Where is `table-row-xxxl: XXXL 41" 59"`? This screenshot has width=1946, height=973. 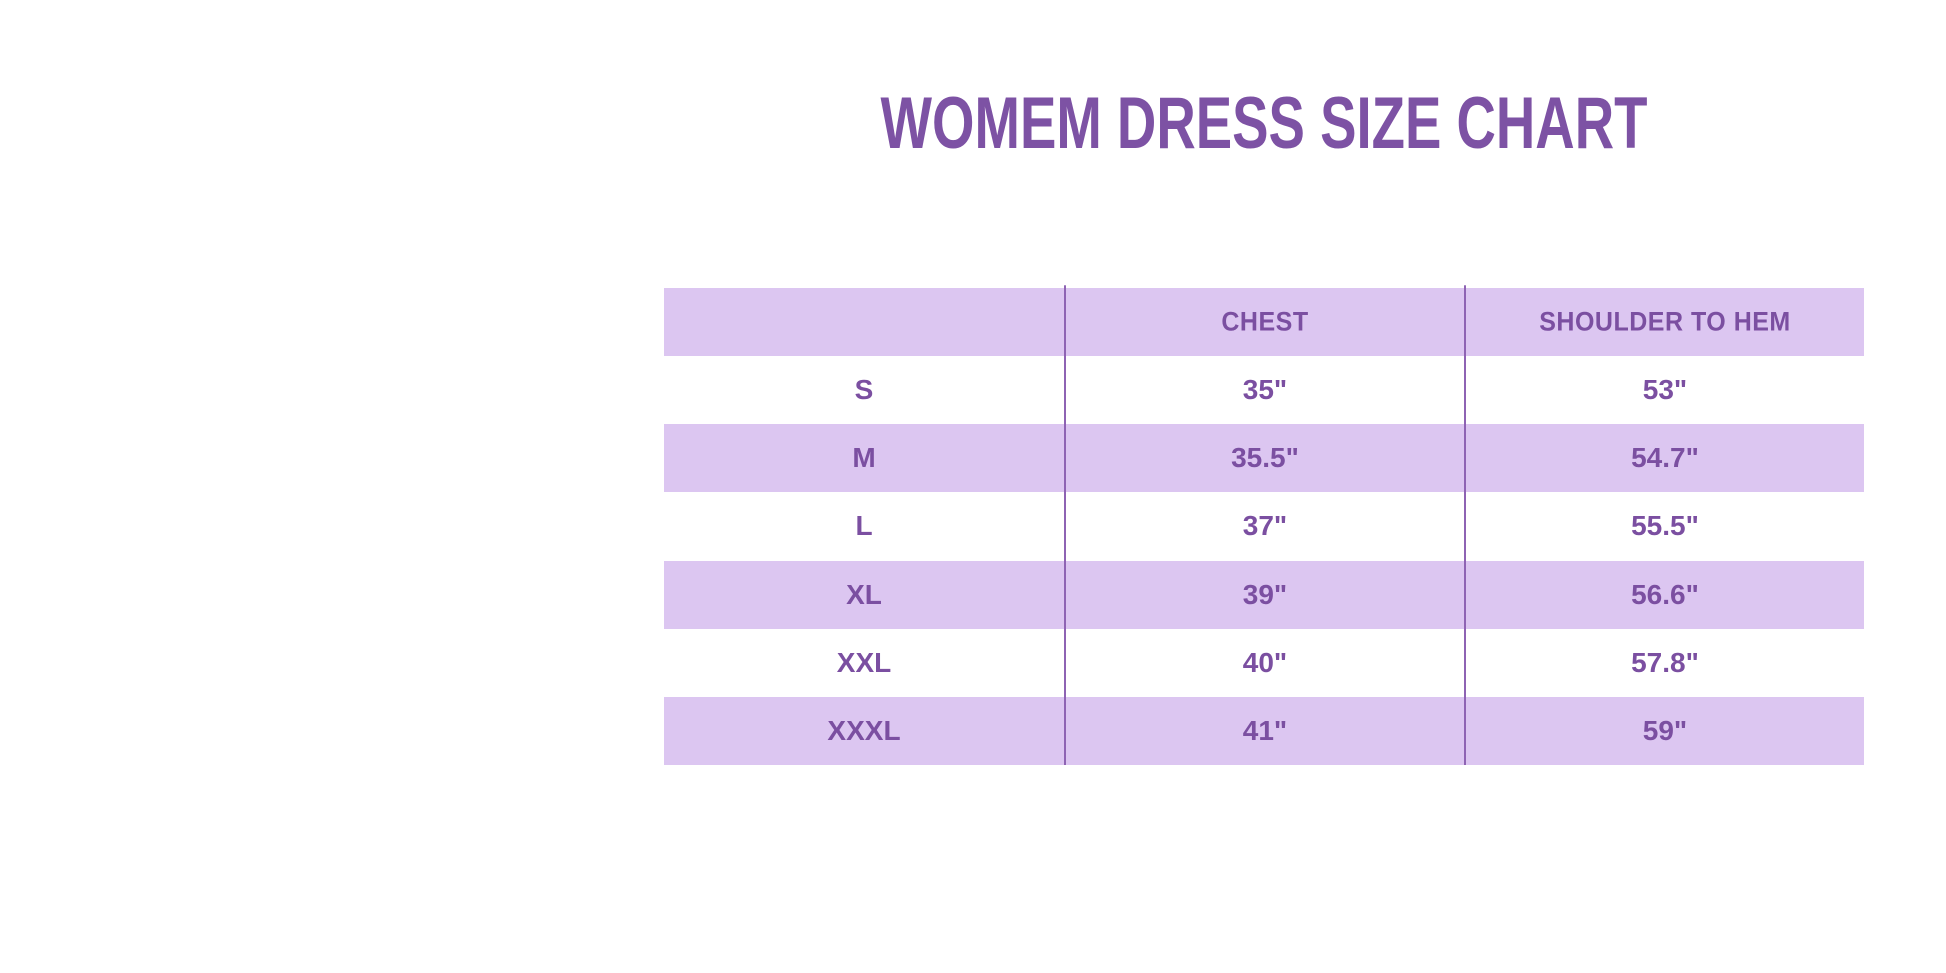 table-row-xxxl: XXXL 41" 59" is located at coordinates (1264, 730).